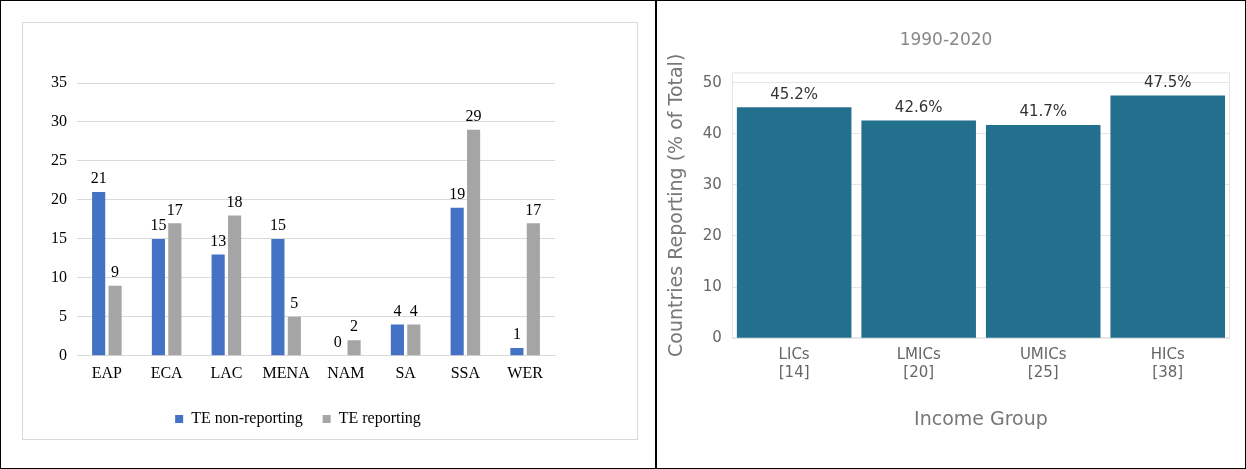 The width and height of the screenshot is (1246, 469). Describe the element at coordinates (107, 372) in the screenshot. I see `x-tick-label: EAP` at that location.